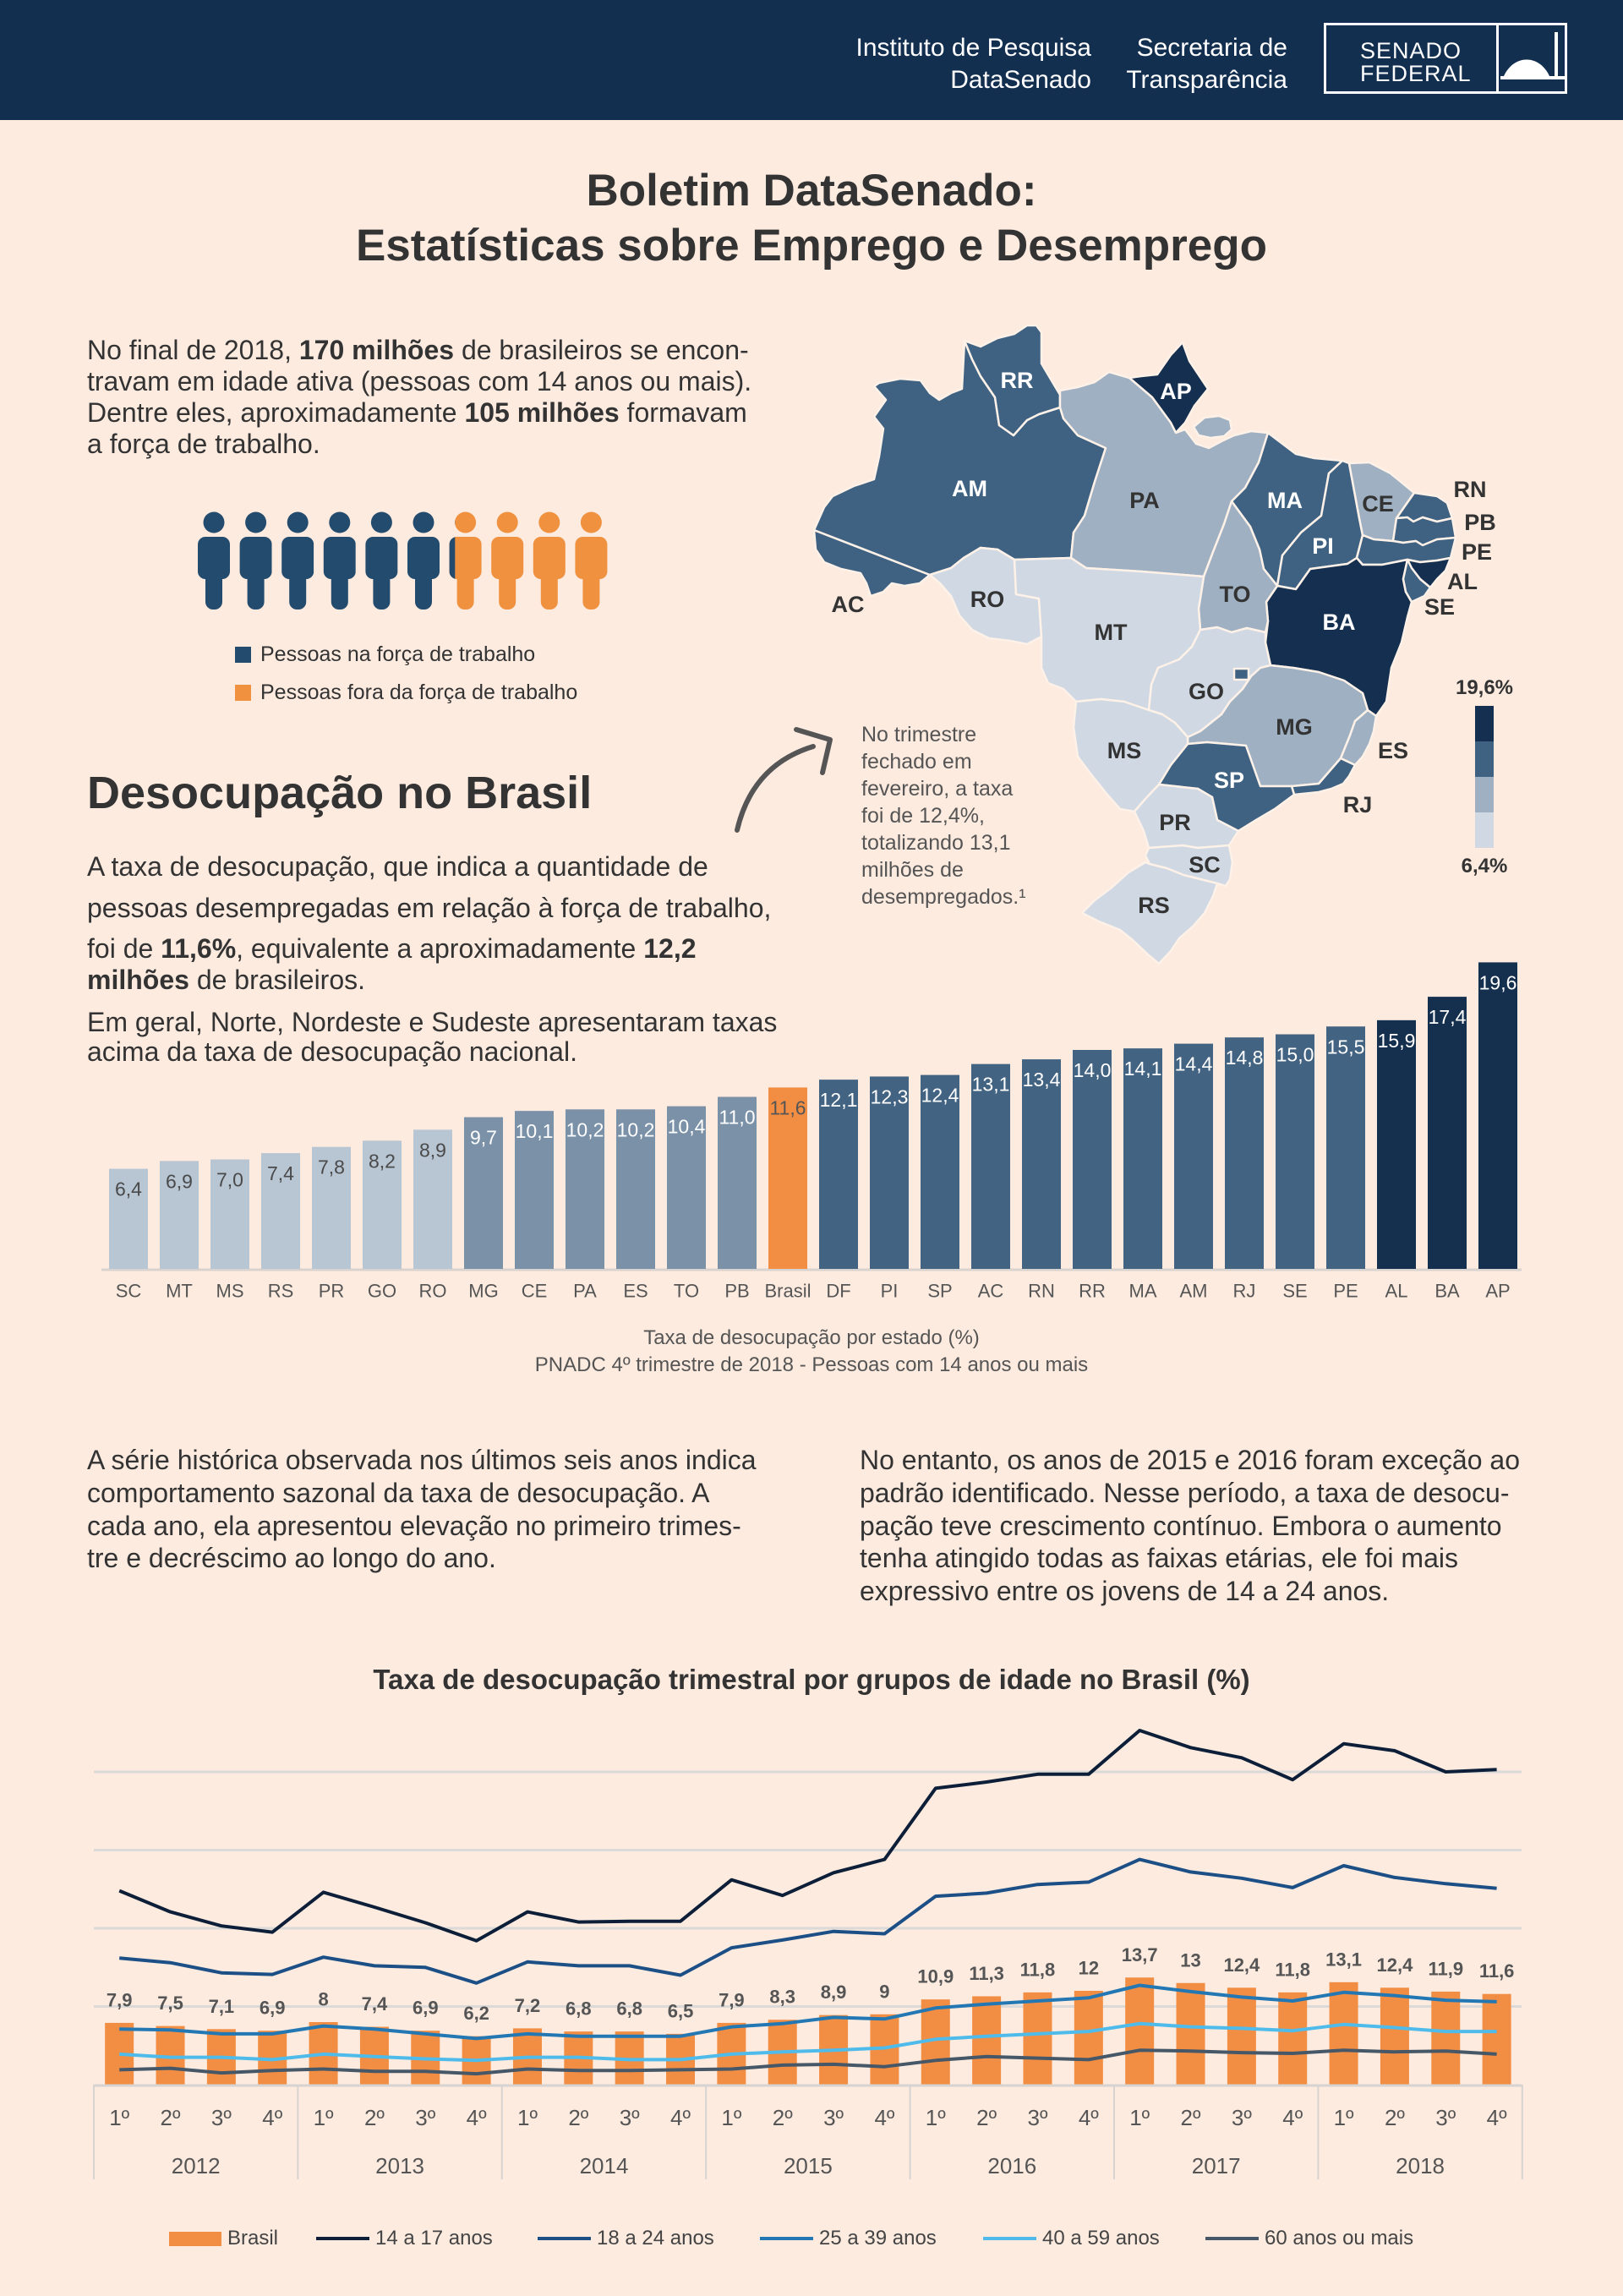 This screenshot has height=2296, width=1623. What do you see at coordinates (1393, 750) in the screenshot?
I see `state-label: ES` at bounding box center [1393, 750].